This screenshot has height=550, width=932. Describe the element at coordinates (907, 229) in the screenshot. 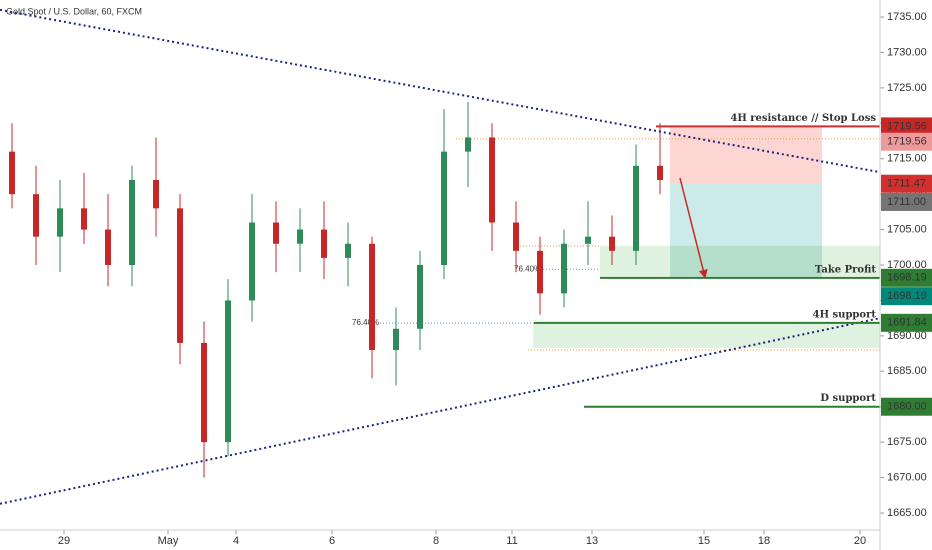

I see `y-tick-label: 1705.00` at that location.